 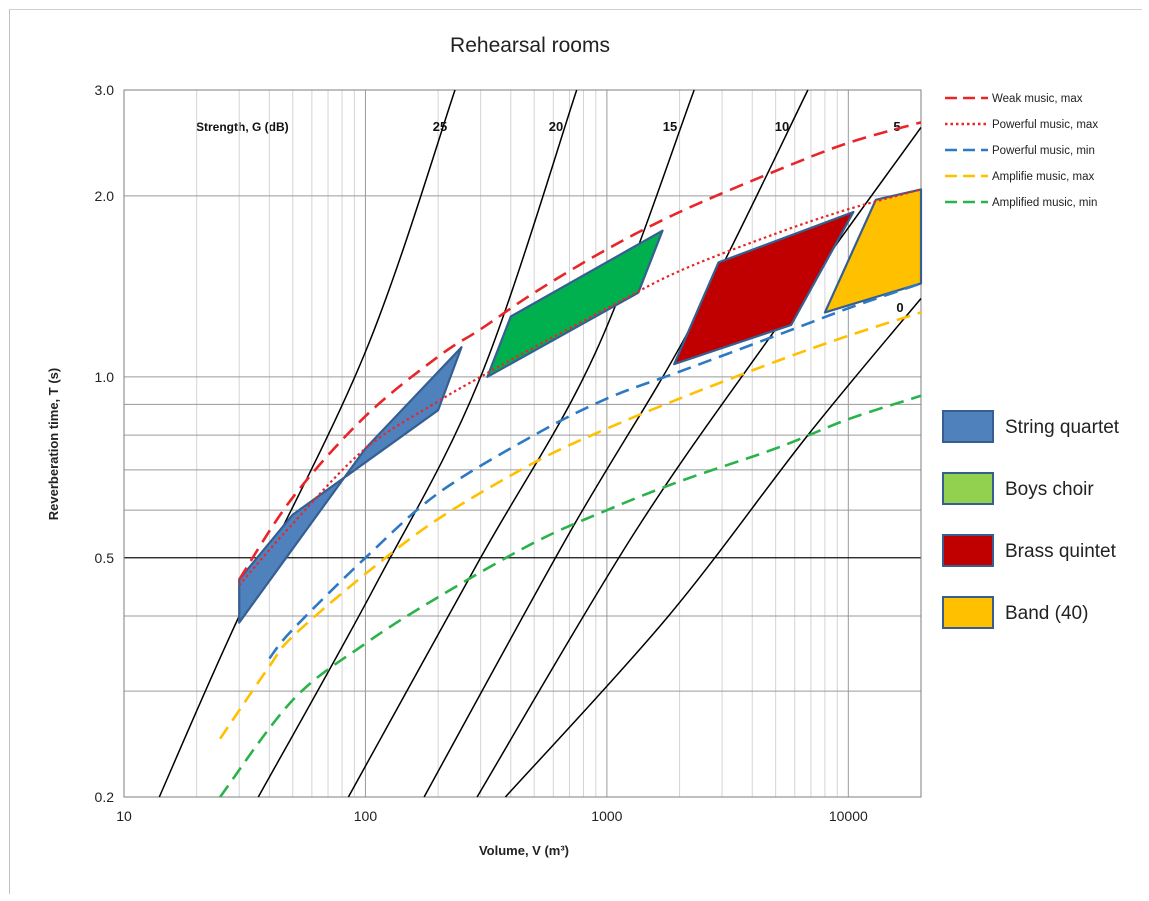 What do you see at coordinates (848, 816) in the screenshot?
I see `x-tick-label: 10000` at bounding box center [848, 816].